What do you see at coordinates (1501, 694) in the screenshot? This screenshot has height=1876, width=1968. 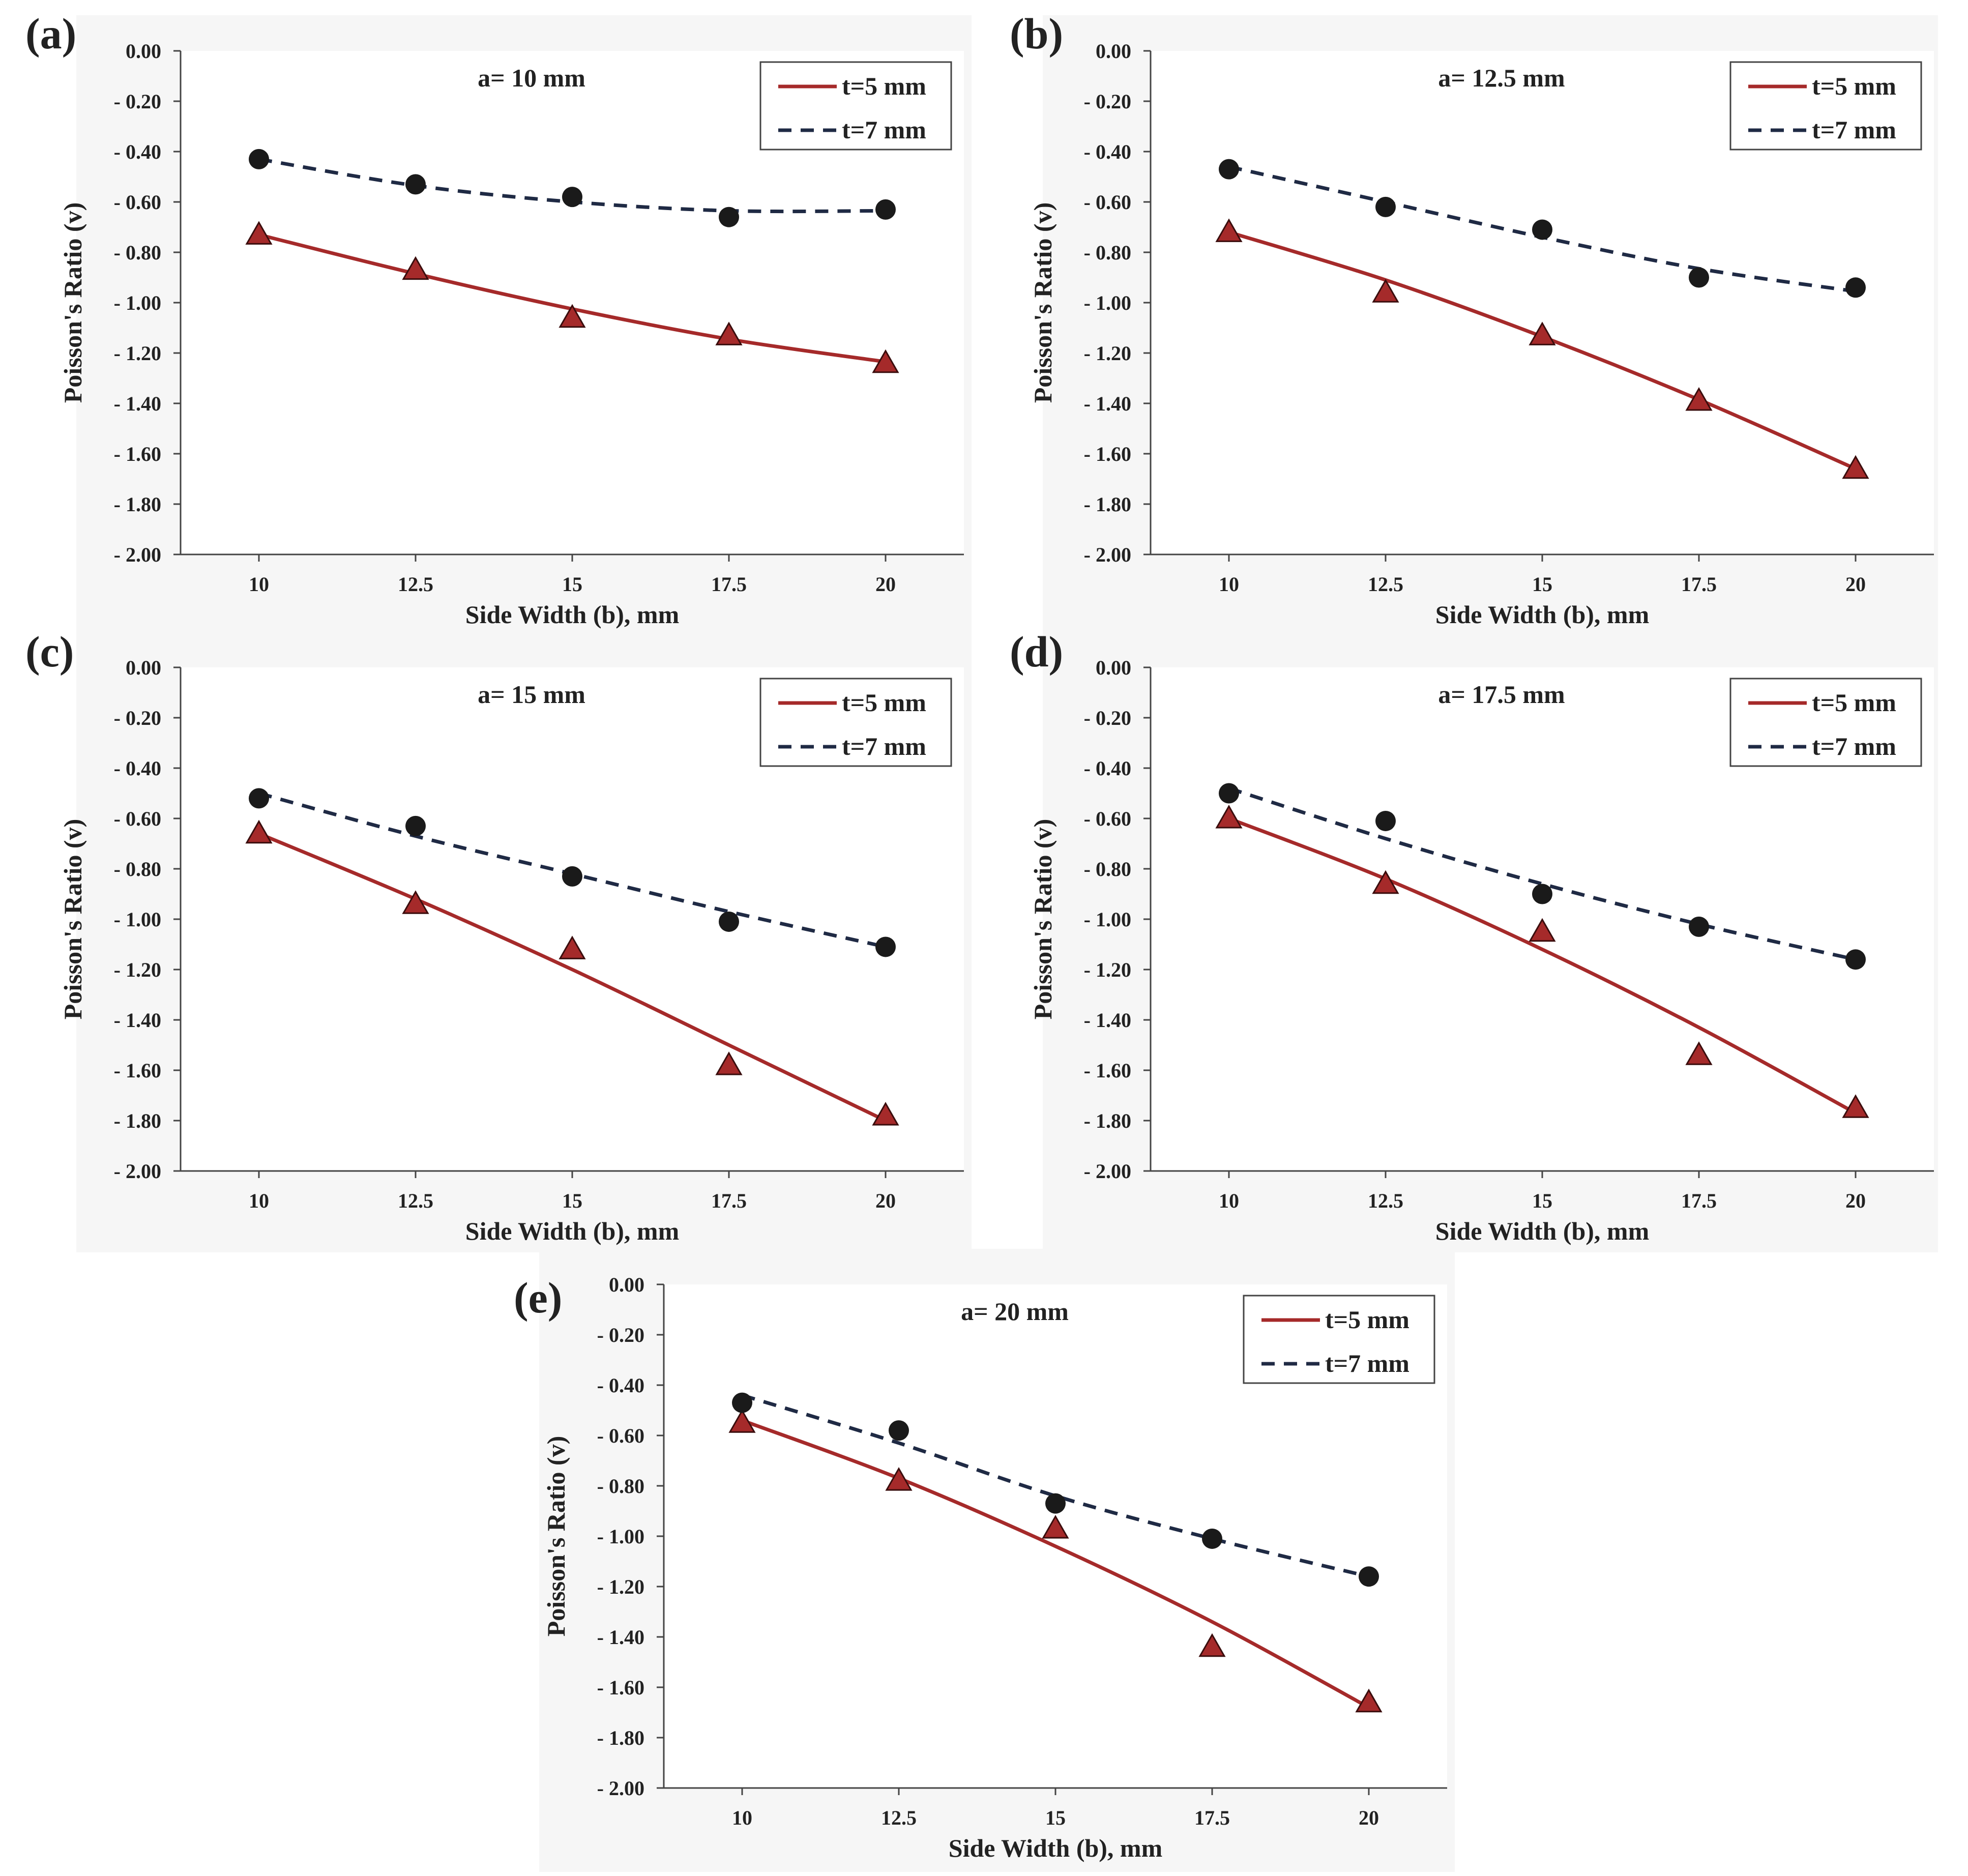 I see `chart-title: a= 17.5 mm` at bounding box center [1501, 694].